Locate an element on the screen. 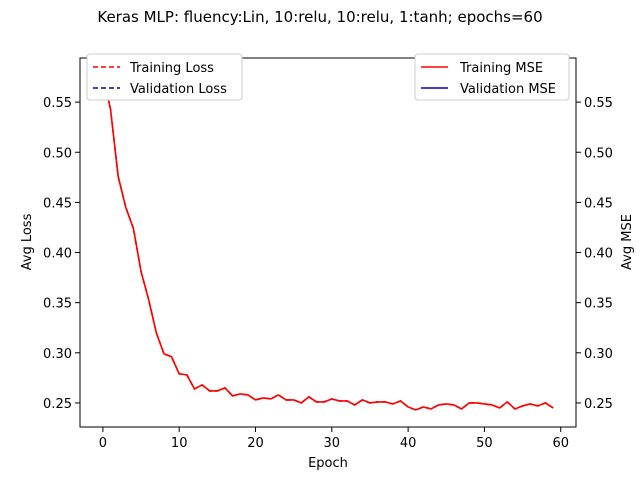  y-right-tick-label: 0.55 is located at coordinates (598, 103).